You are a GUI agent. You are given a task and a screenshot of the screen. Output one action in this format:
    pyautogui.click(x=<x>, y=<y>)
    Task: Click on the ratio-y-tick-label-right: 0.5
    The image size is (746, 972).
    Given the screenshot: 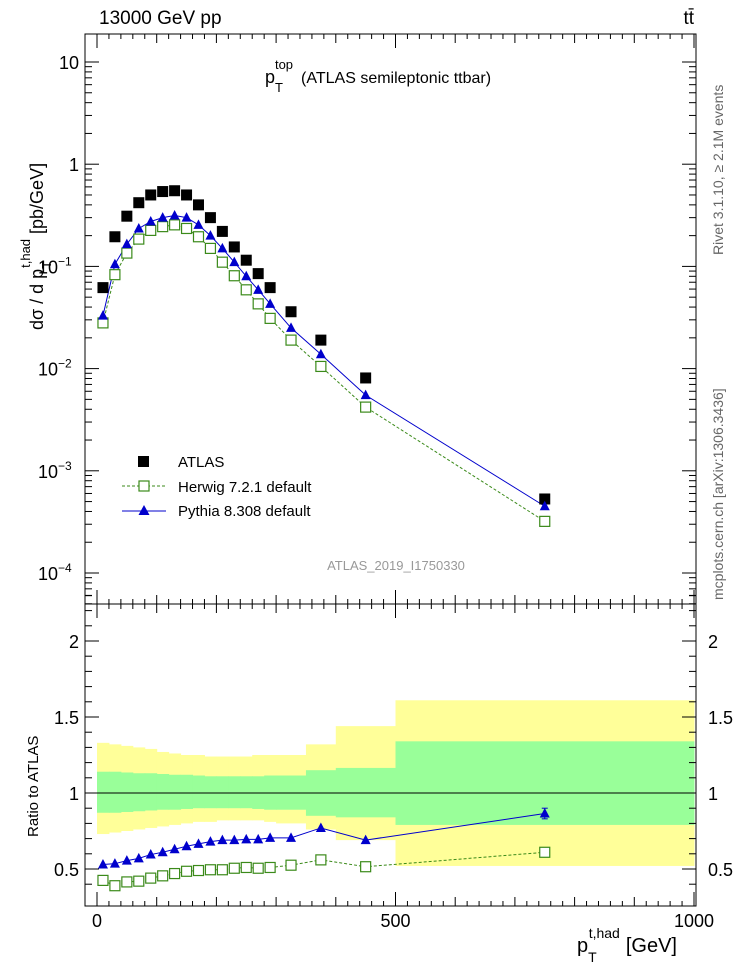 What is the action you would take?
    pyautogui.click(x=720, y=870)
    